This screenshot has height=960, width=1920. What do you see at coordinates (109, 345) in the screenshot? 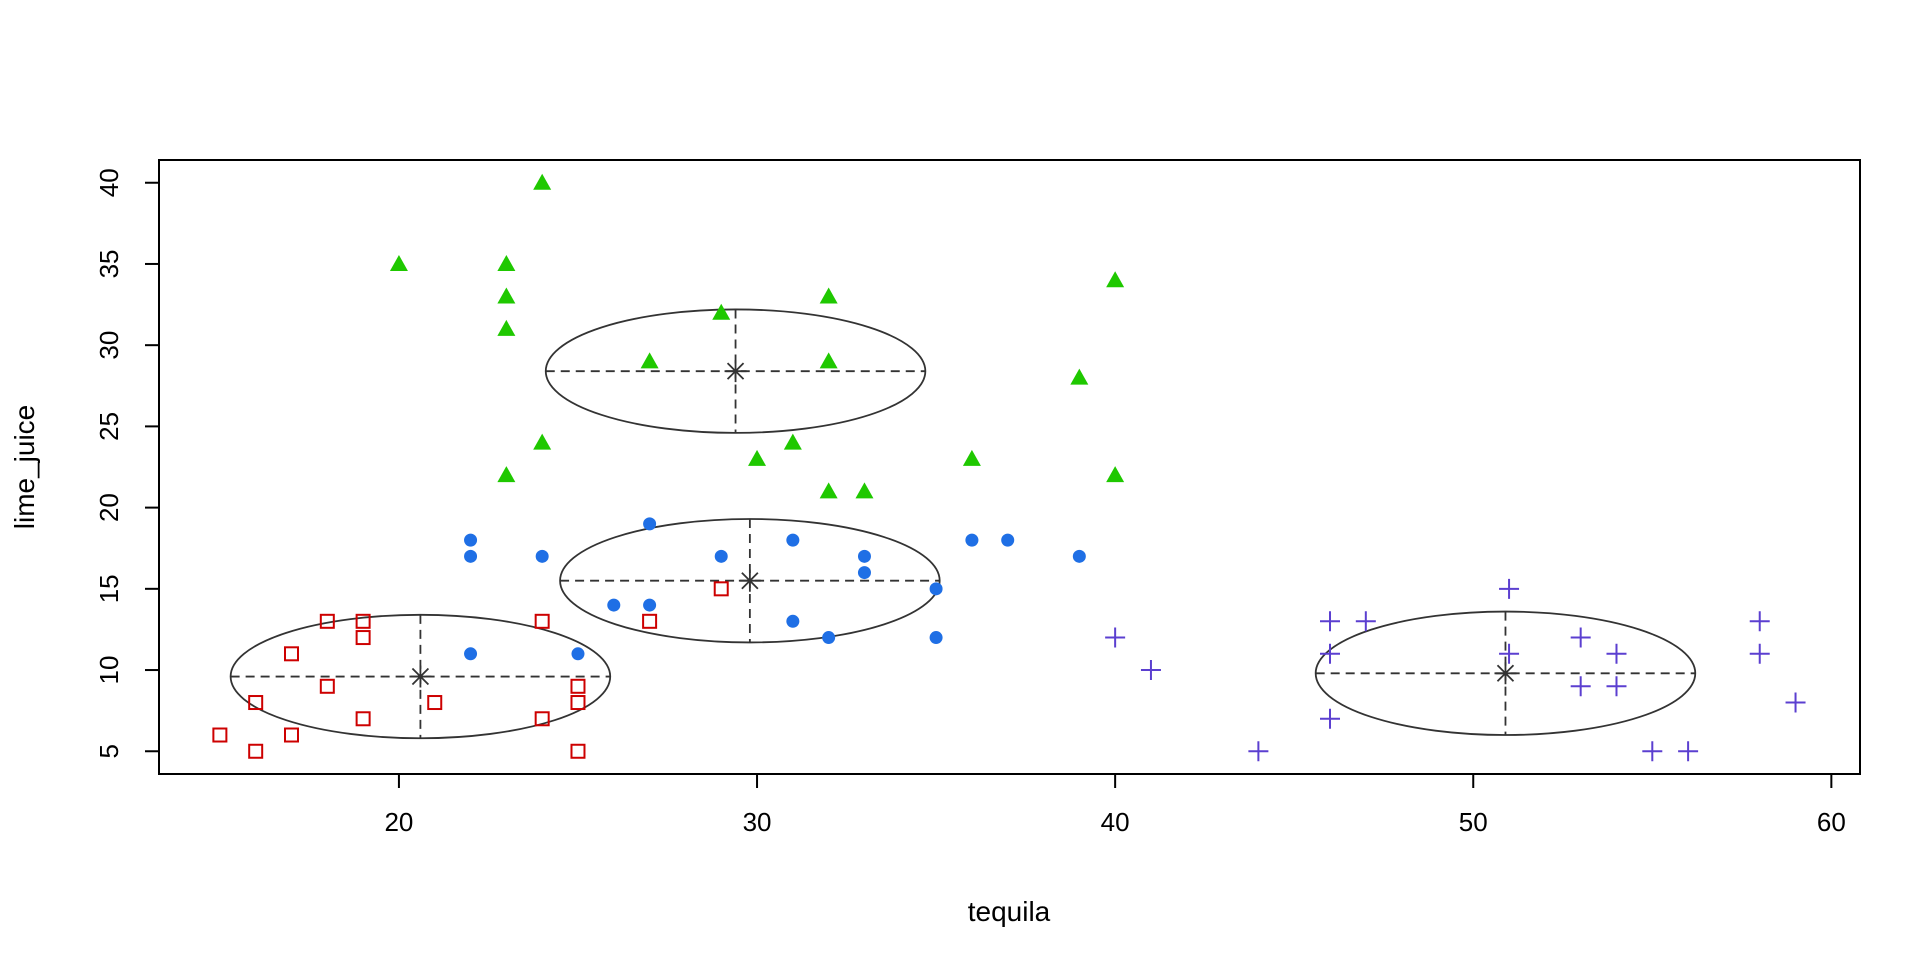
I see `y-tick-label: 30` at bounding box center [109, 345].